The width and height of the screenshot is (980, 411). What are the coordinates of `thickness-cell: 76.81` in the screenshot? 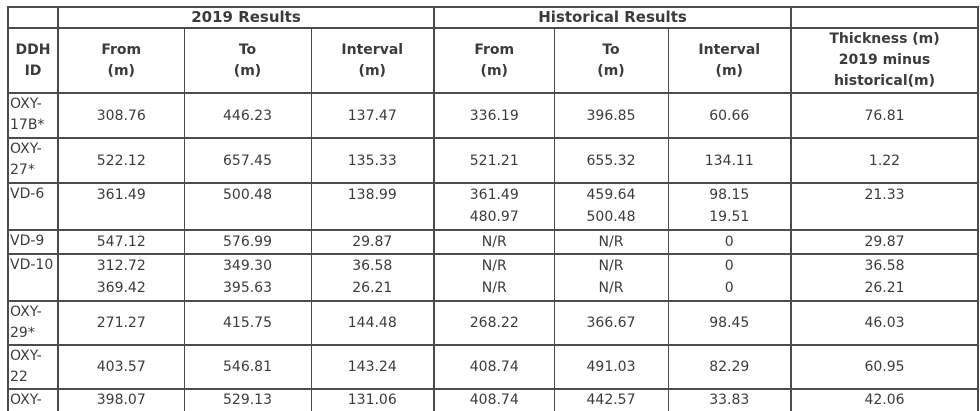 It's located at (884, 115).